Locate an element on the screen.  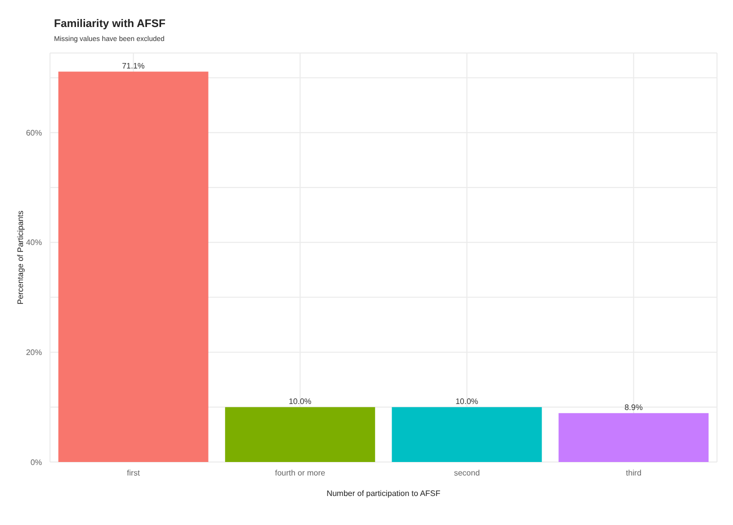
x-axis-title: Number of participation to AFSF is located at coordinates (383, 493).